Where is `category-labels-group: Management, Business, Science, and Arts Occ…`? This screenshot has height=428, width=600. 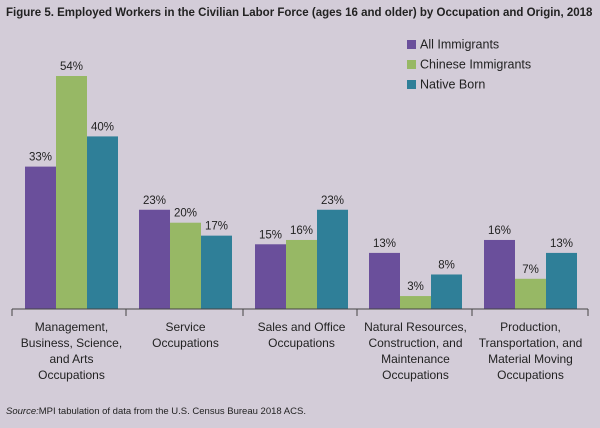 category-labels-group: Management, Business, Science, and Arts Occ… is located at coordinates (302, 351).